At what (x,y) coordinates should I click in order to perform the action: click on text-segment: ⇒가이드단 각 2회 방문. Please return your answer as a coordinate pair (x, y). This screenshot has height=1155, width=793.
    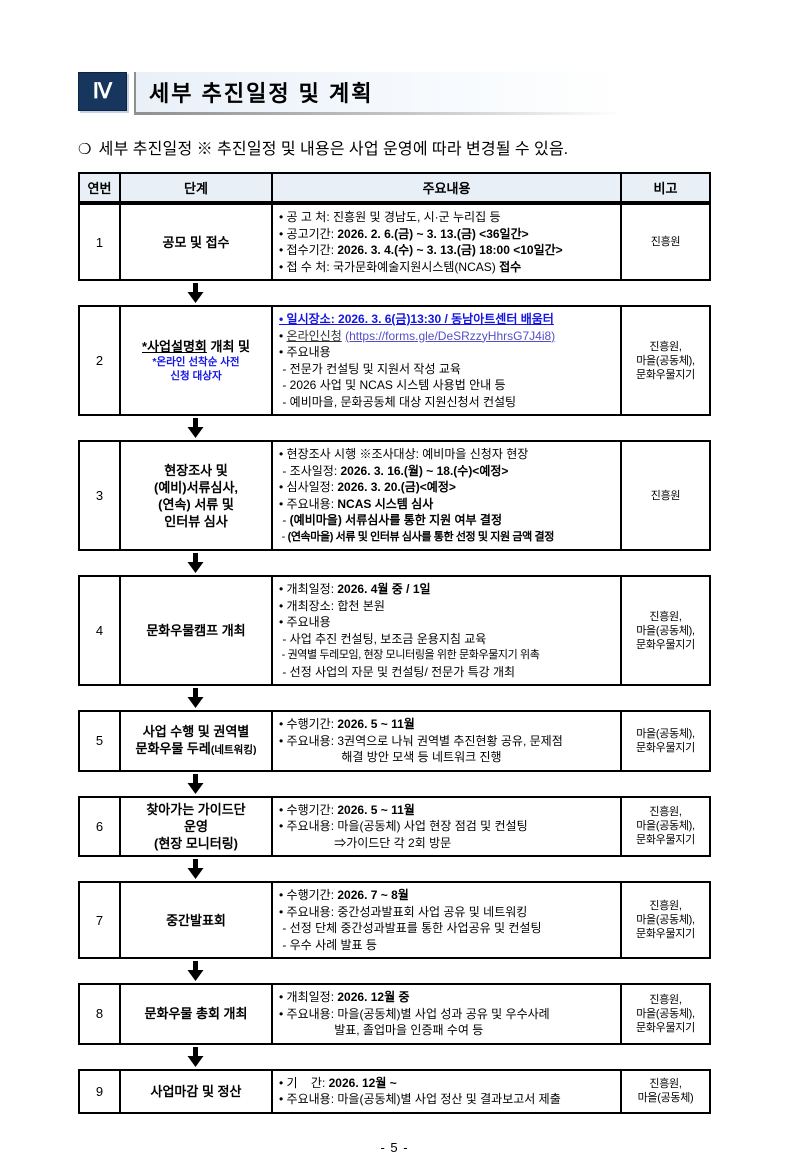
    Looking at the image, I should click on (393, 842).